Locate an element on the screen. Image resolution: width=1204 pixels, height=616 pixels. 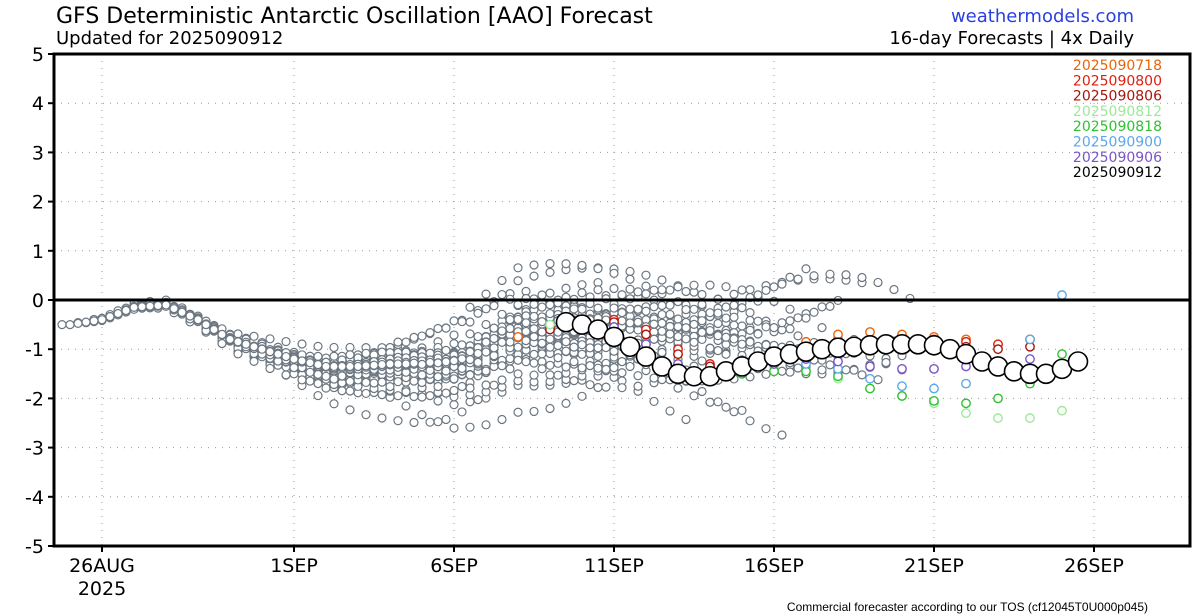
site-link: weathermodels.com is located at coordinates (1042, 16).